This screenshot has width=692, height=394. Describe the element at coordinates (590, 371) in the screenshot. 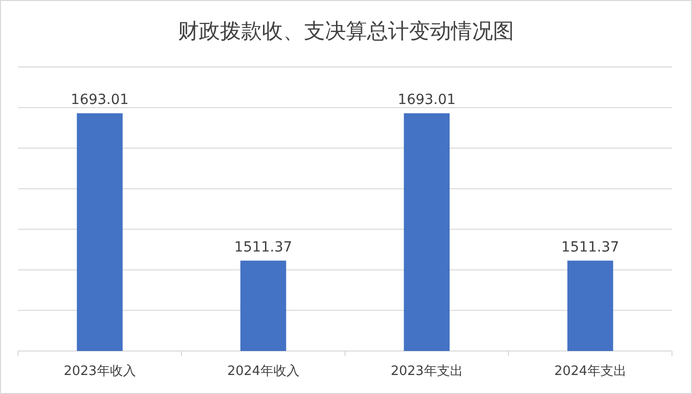

I see `x-tick-label: 2024年支出` at that location.